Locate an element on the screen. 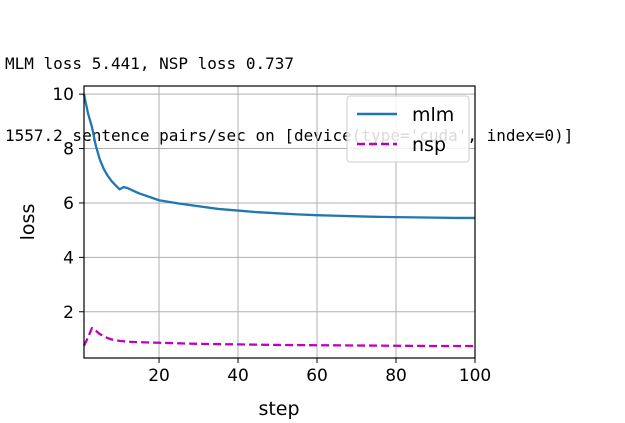 The image size is (625, 423). x-tick-label: 40 is located at coordinates (238, 376).